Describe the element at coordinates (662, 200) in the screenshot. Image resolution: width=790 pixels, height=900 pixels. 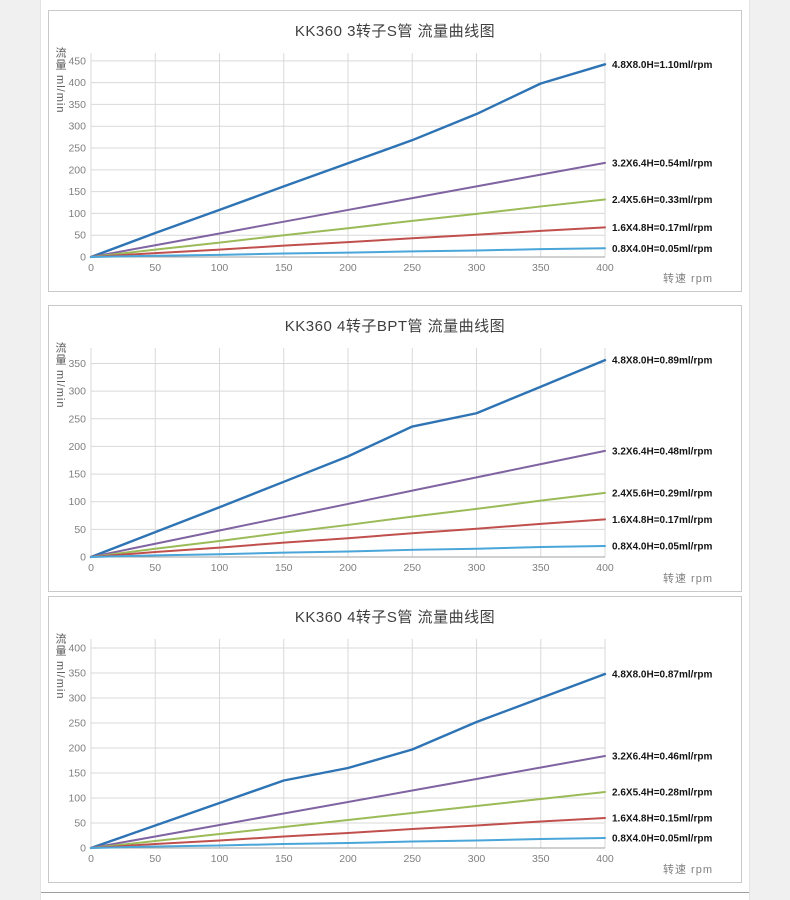
I see `series-end-label: 2.4X5.6H=0.33ml/rpm` at that location.